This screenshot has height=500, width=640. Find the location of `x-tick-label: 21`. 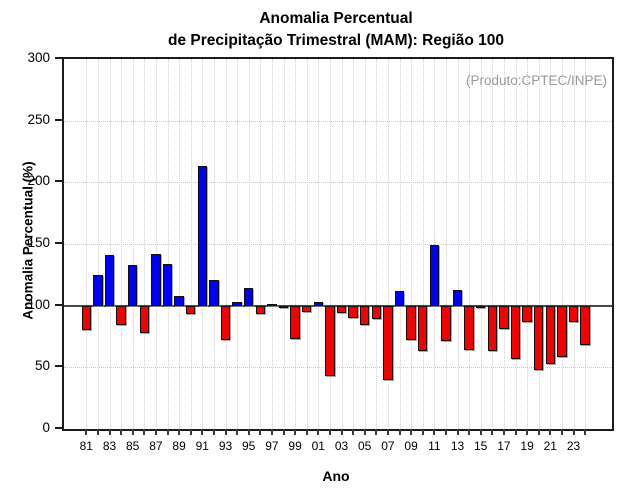

x-tick-label: 21 is located at coordinates (550, 446).